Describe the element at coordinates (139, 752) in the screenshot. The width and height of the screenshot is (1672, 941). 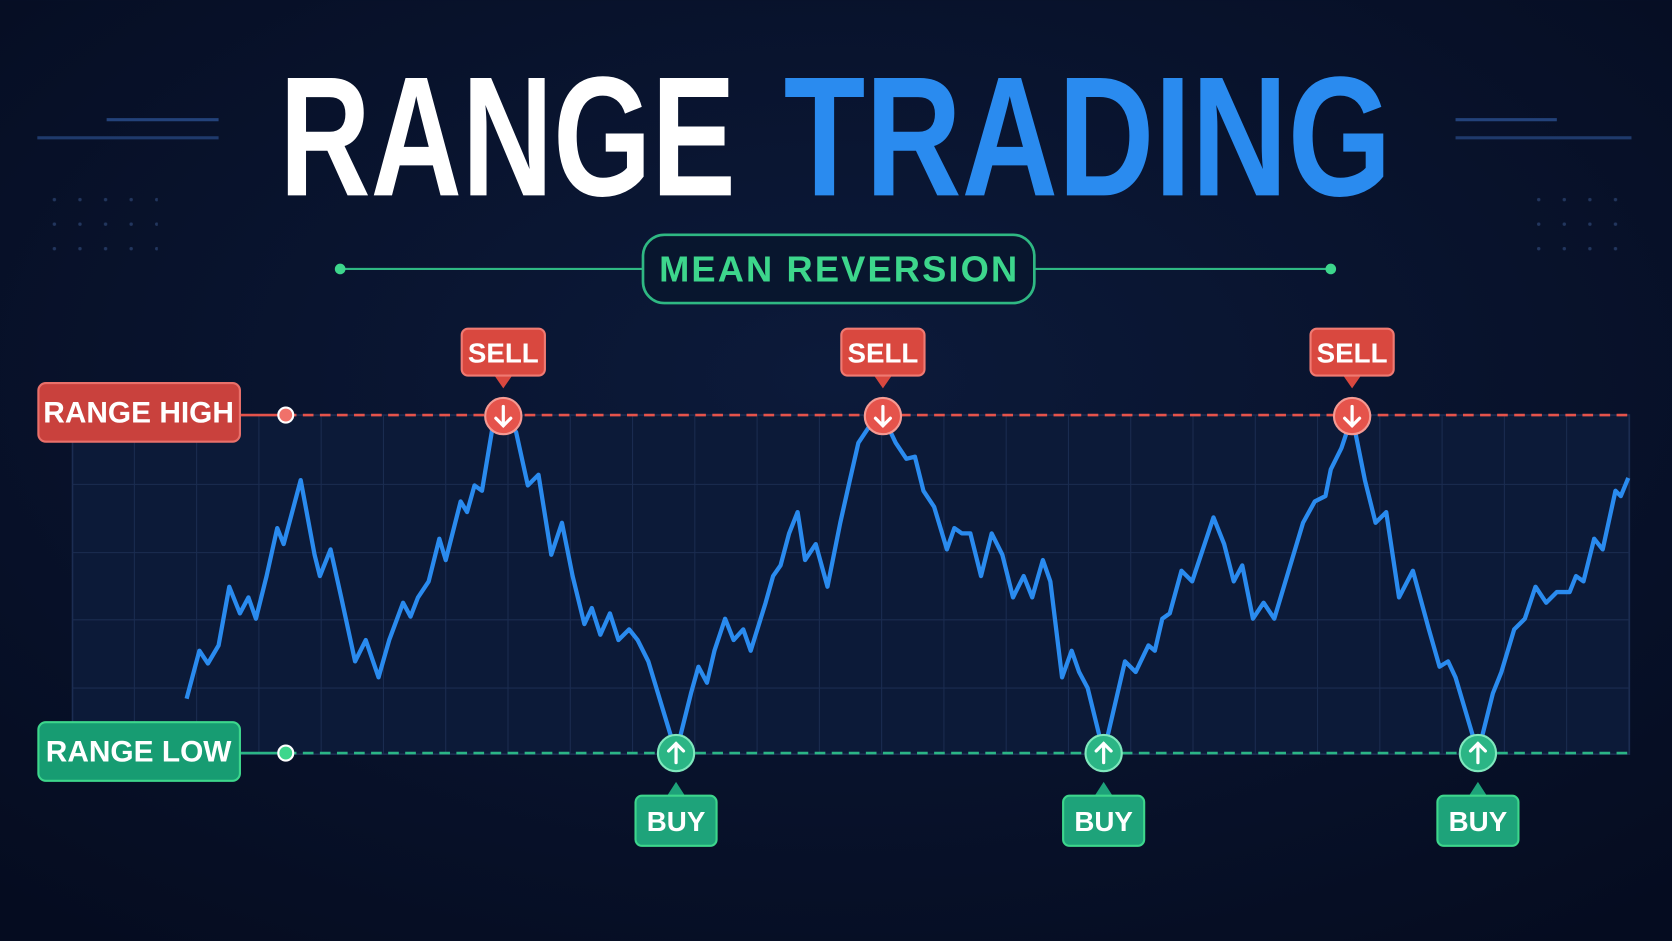
I see `range-low-label: RANGE LOW` at that location.